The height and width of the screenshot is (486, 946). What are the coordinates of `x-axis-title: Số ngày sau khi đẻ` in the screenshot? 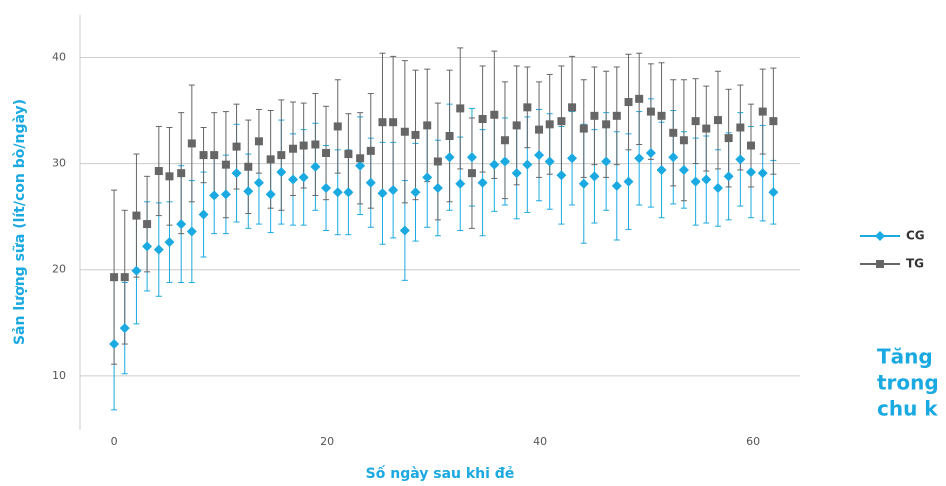 It's located at (440, 473).